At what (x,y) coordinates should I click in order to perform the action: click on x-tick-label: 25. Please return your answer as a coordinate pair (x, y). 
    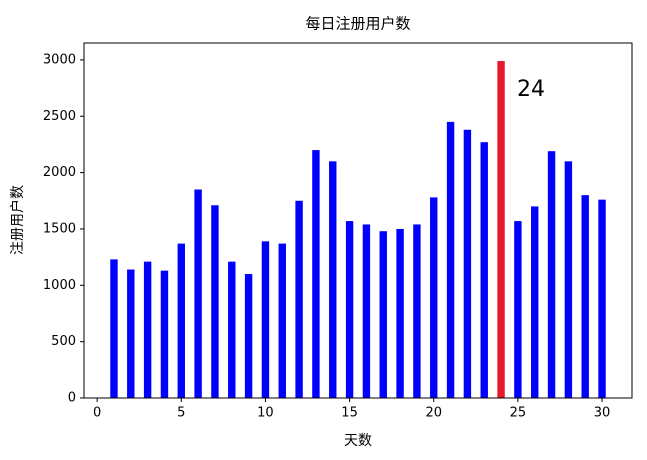
    Looking at the image, I should click on (518, 413).